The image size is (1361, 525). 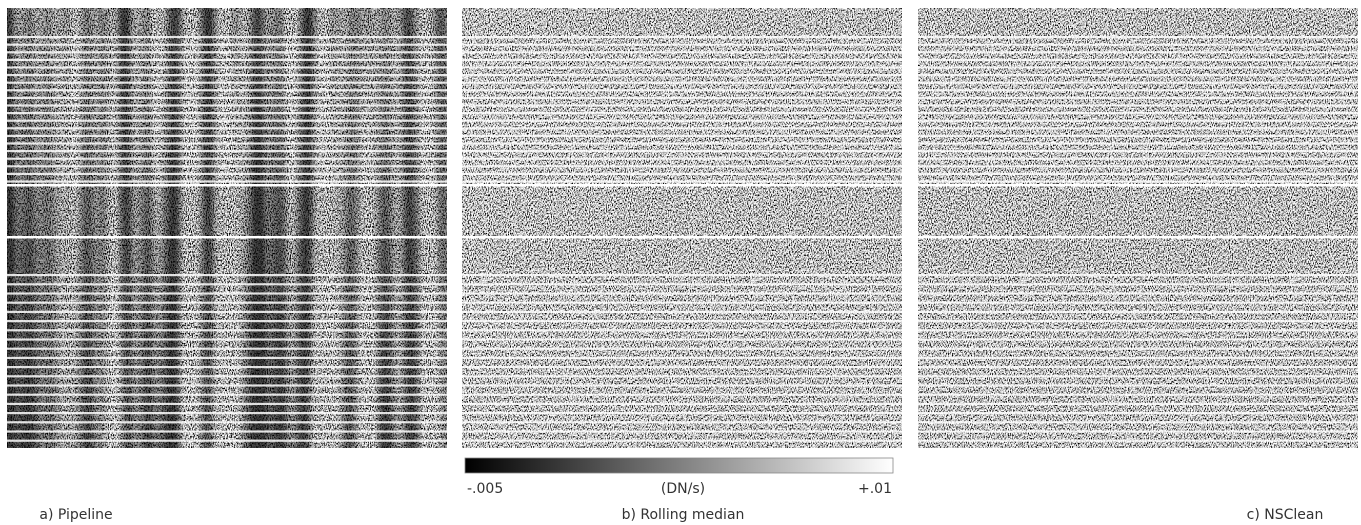 I want to click on colorbar-unit: (DN/s), so click(x=683, y=489).